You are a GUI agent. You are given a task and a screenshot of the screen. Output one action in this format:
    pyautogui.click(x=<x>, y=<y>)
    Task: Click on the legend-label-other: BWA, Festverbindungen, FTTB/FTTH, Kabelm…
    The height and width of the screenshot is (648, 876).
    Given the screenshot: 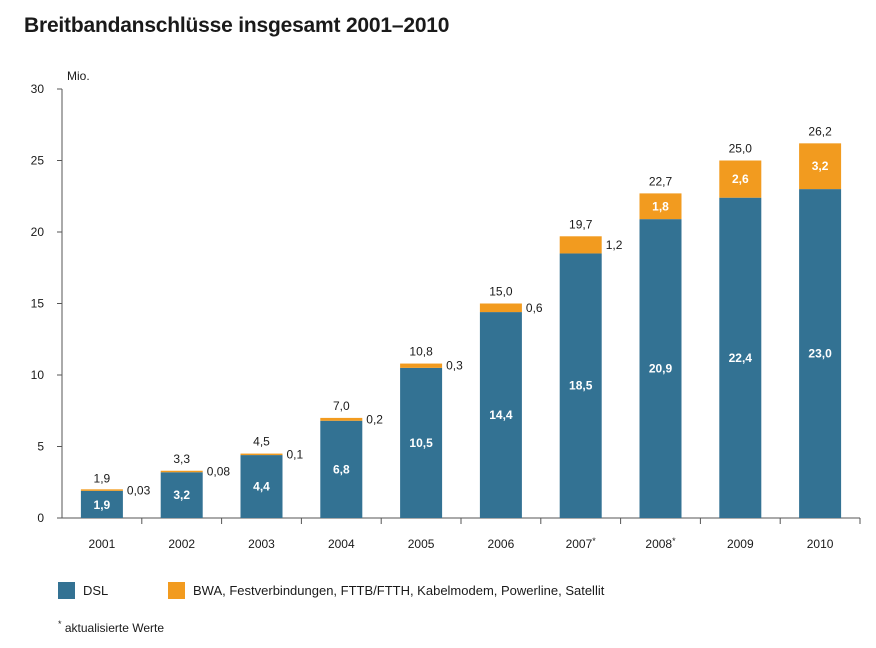 What is the action you would take?
    pyautogui.click(x=399, y=590)
    